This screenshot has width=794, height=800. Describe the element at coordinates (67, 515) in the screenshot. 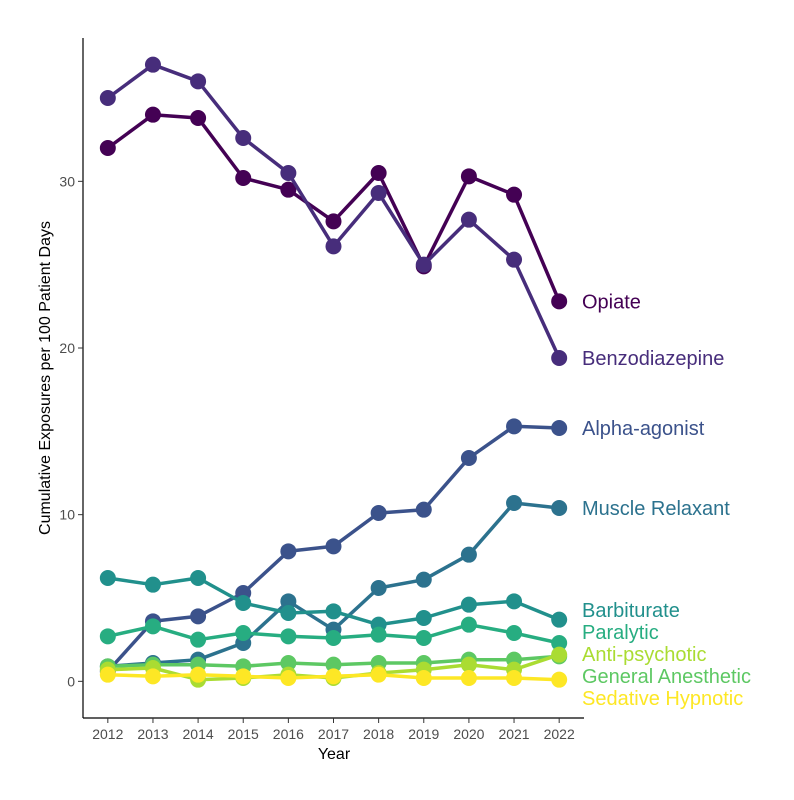

I see `y-tick-label: 10` at that location.